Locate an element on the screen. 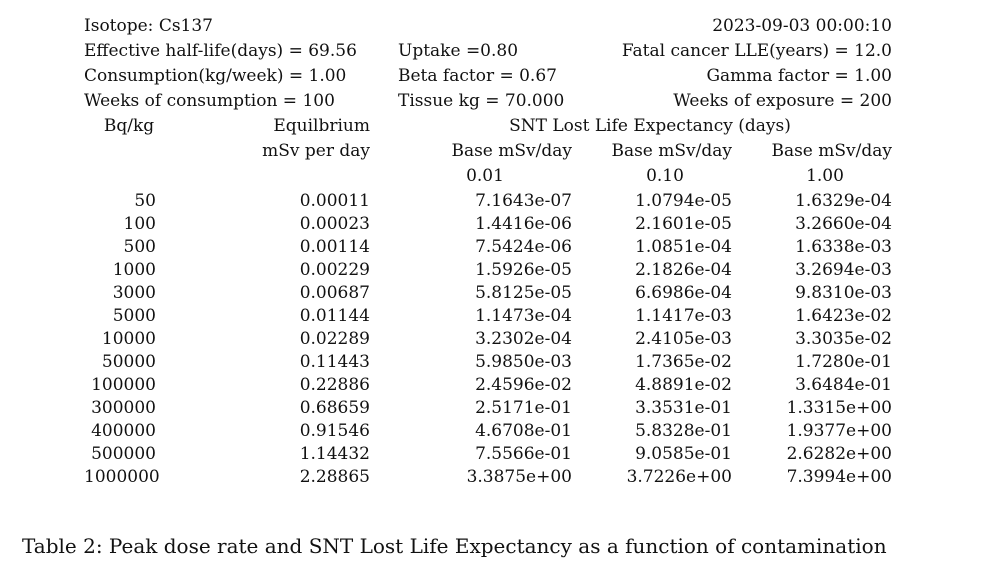 This screenshot has width=982, height=573. cell-base2: 6.6986e-04 is located at coordinates (683, 293).